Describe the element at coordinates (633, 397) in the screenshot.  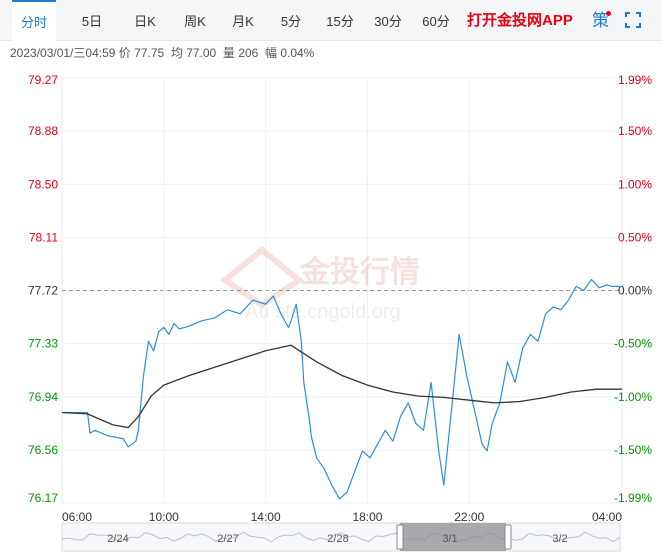
I see `pct-tick-label: -1.00%` at that location.